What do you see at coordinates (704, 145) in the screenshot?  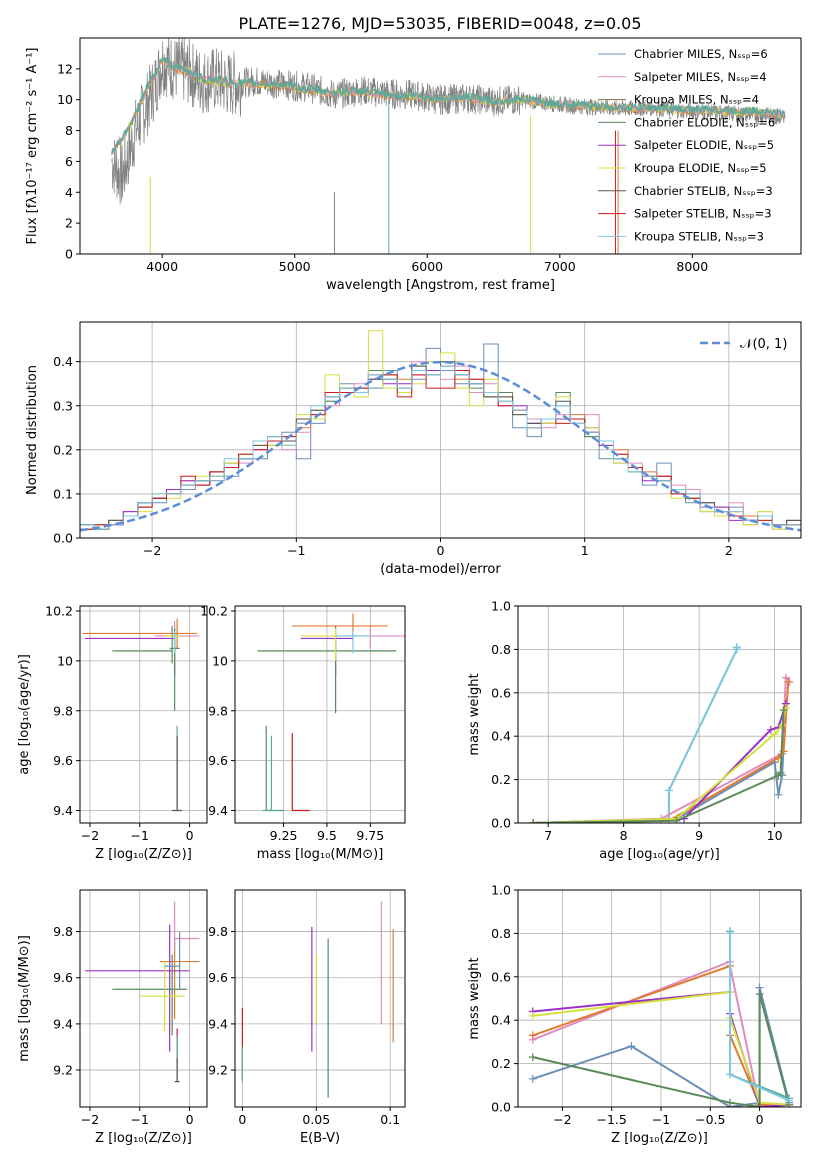 I see `legend-entry: Salpeter ELODIE, Nₛₛₚ=5` at bounding box center [704, 145].